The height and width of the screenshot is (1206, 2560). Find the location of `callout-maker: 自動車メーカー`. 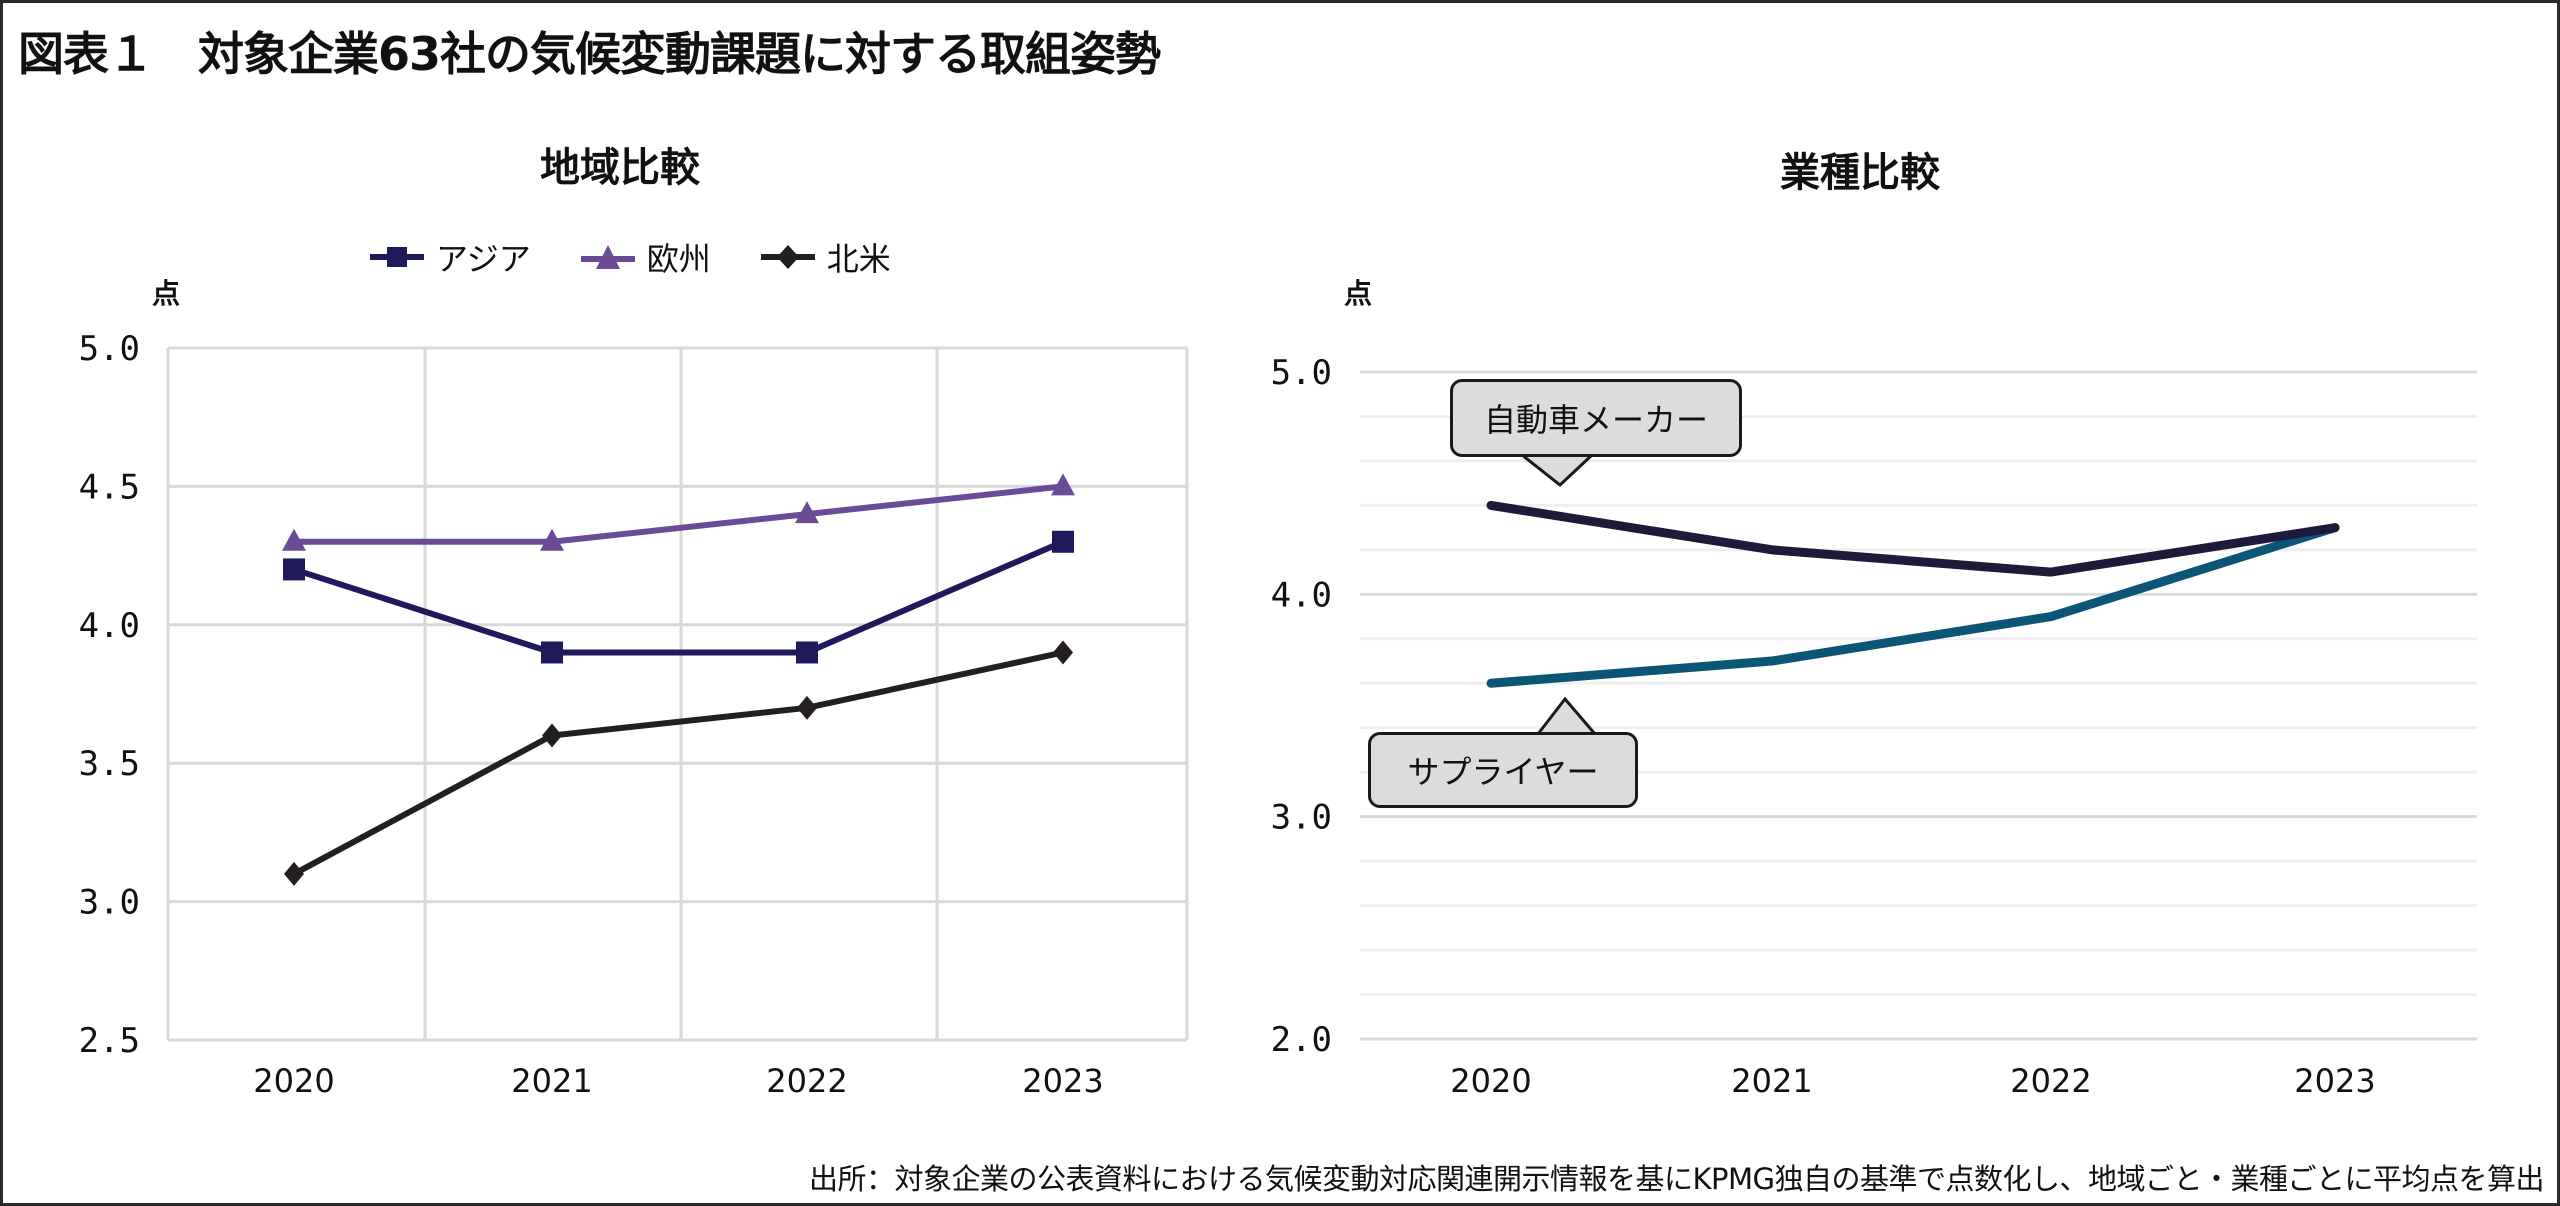

callout-maker: 自動車メーカー is located at coordinates (1596, 418).